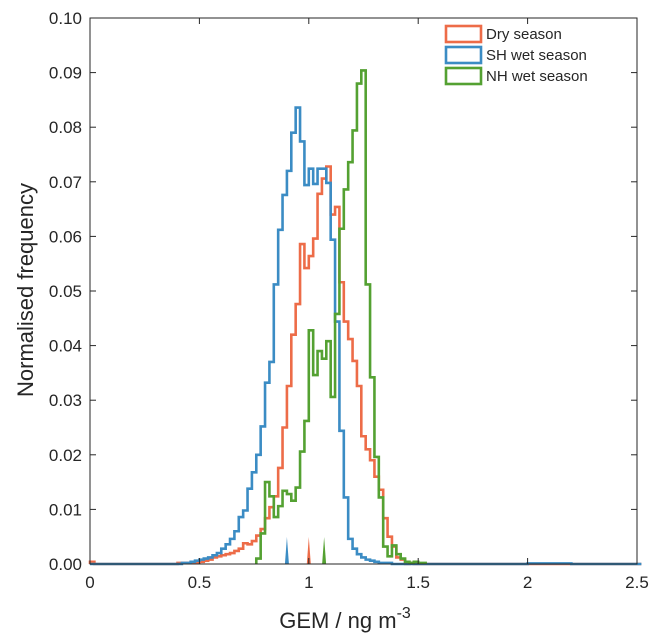  Describe the element at coordinates (65, 236) in the screenshot. I see `y-tick-label: 0.06` at that location.